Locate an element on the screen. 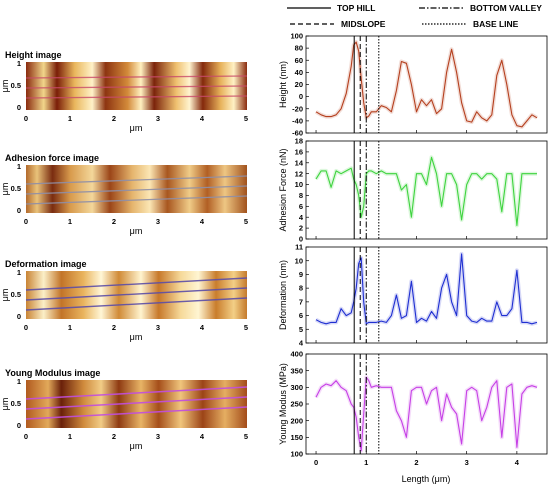 This screenshot has height=489, width=550. young-modulus-image-xticks: 0 1 2 3 4 5 is located at coordinates (136, 436).